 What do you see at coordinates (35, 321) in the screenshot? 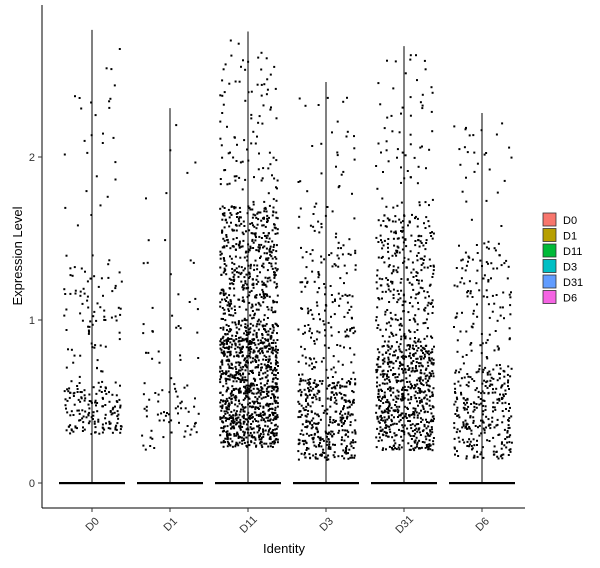
I see `y-ticks: 012` at bounding box center [35, 321].